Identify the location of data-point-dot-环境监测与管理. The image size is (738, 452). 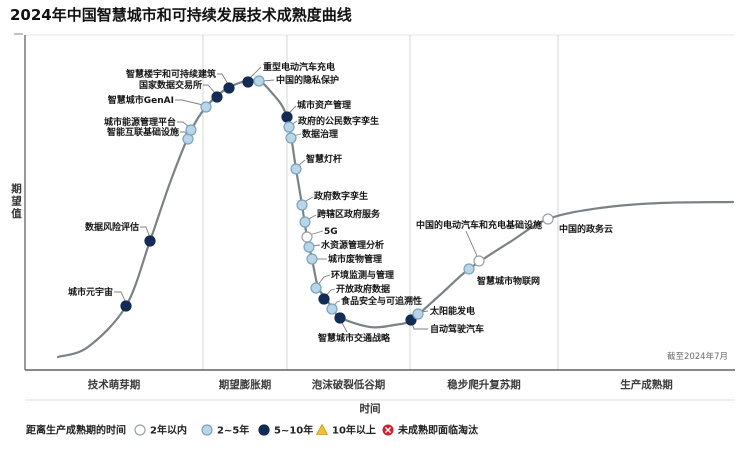
(316, 288).